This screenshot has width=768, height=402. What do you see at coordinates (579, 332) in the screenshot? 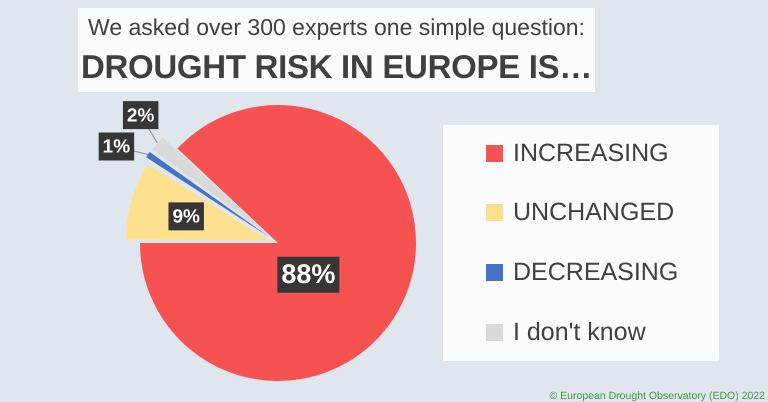
I see `legend-label: I don't know` at bounding box center [579, 332].